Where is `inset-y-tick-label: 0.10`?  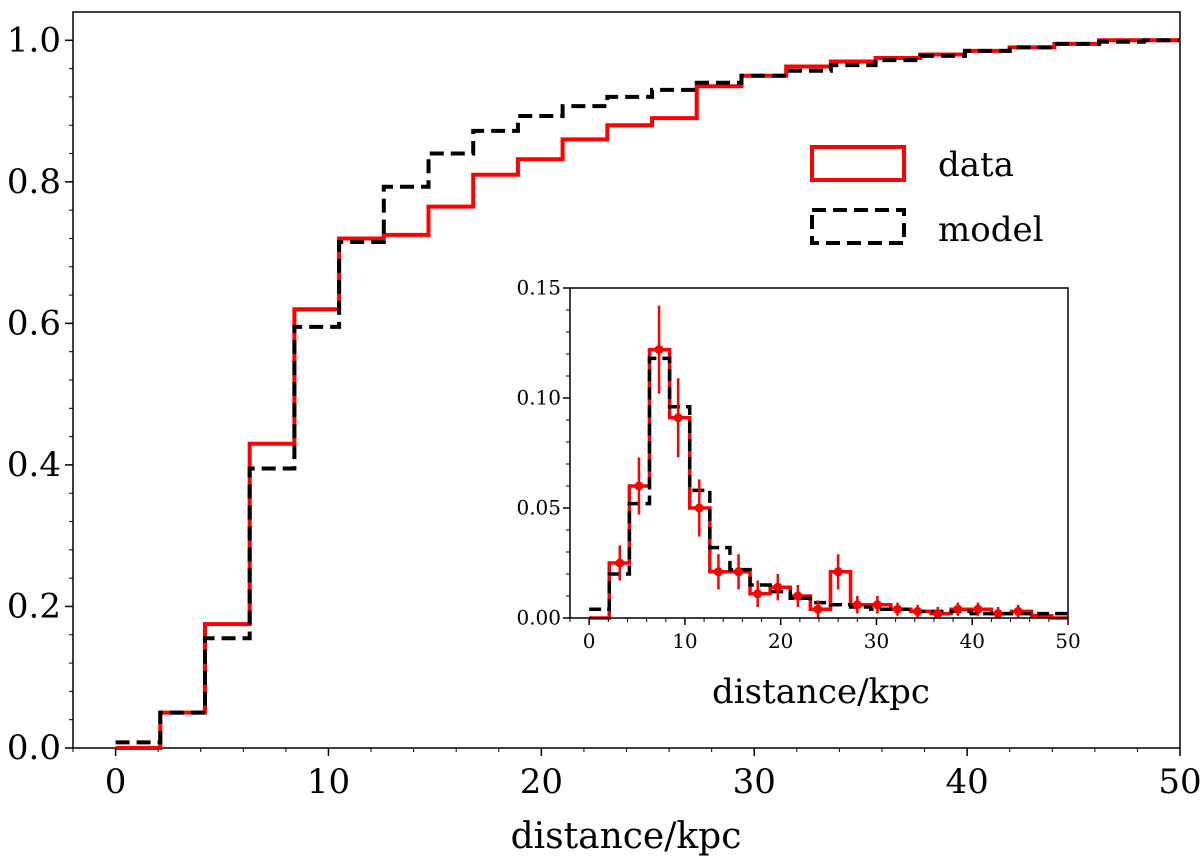 inset-y-tick-label: 0.10 is located at coordinates (538, 398).